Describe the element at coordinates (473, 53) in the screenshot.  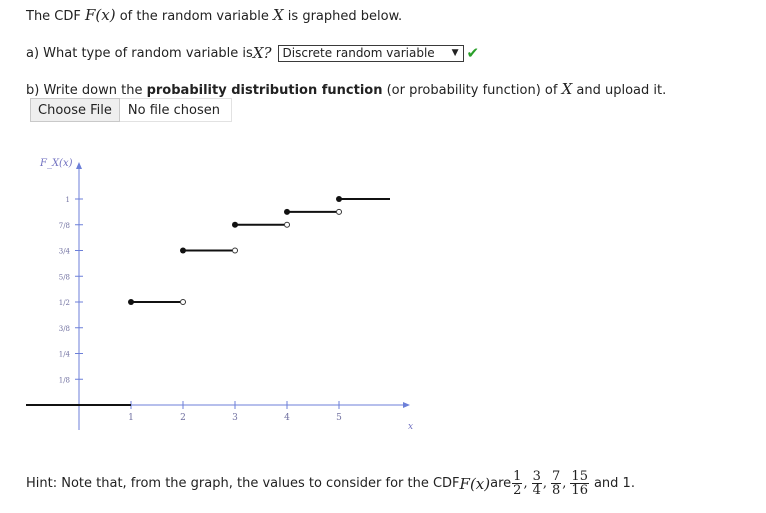
I see `check-icon: ✔` at that location.